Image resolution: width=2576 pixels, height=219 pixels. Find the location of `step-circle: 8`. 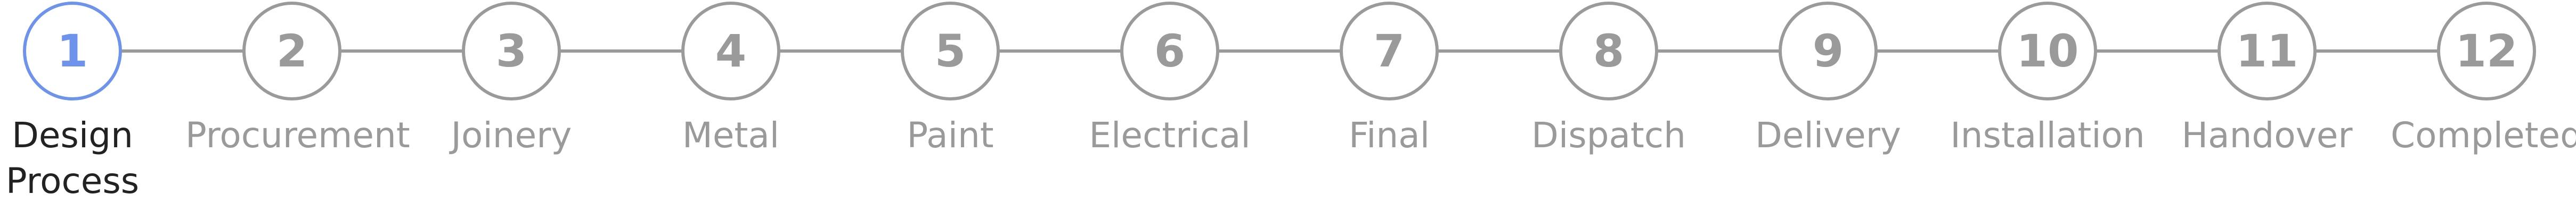

step-circle: 8 is located at coordinates (1608, 51).